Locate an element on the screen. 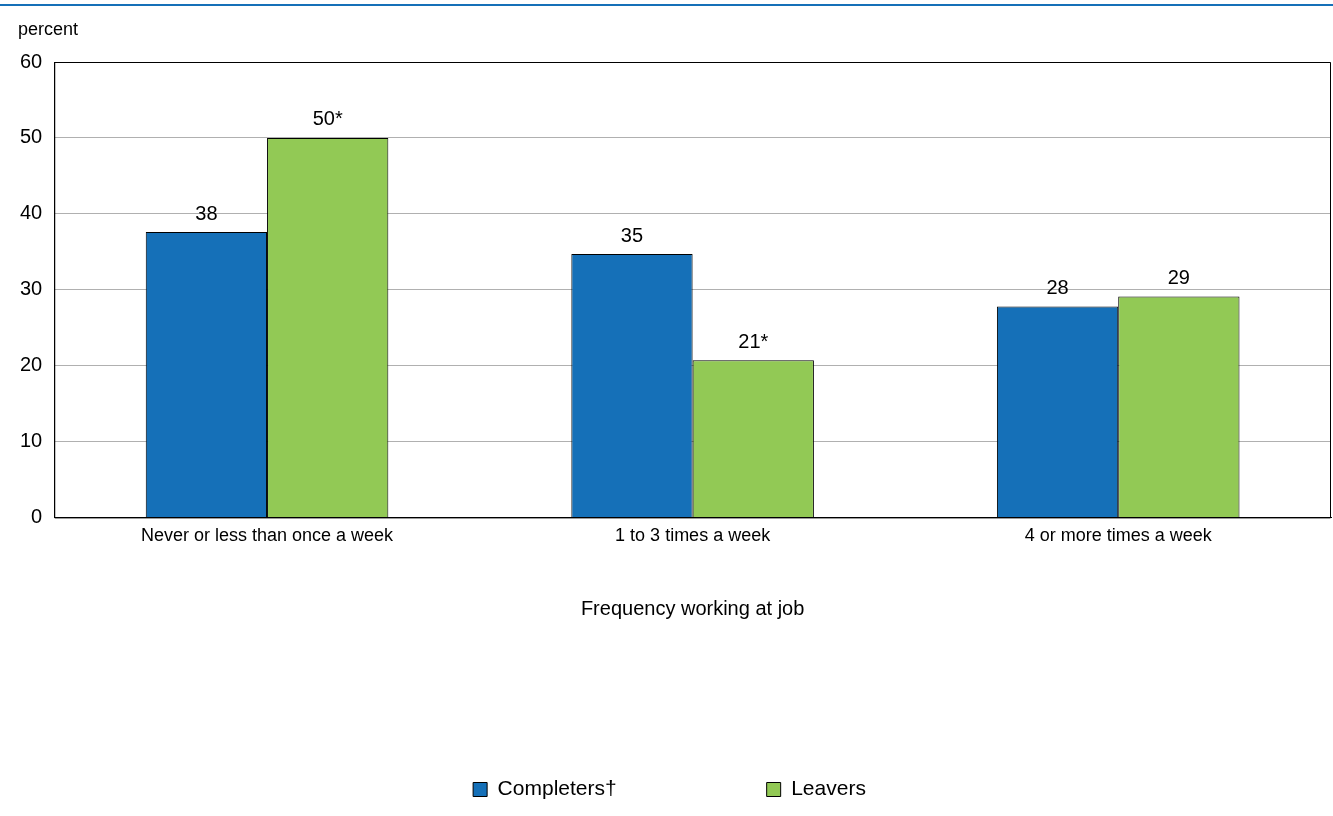  data-label: 29 is located at coordinates (1178, 277).